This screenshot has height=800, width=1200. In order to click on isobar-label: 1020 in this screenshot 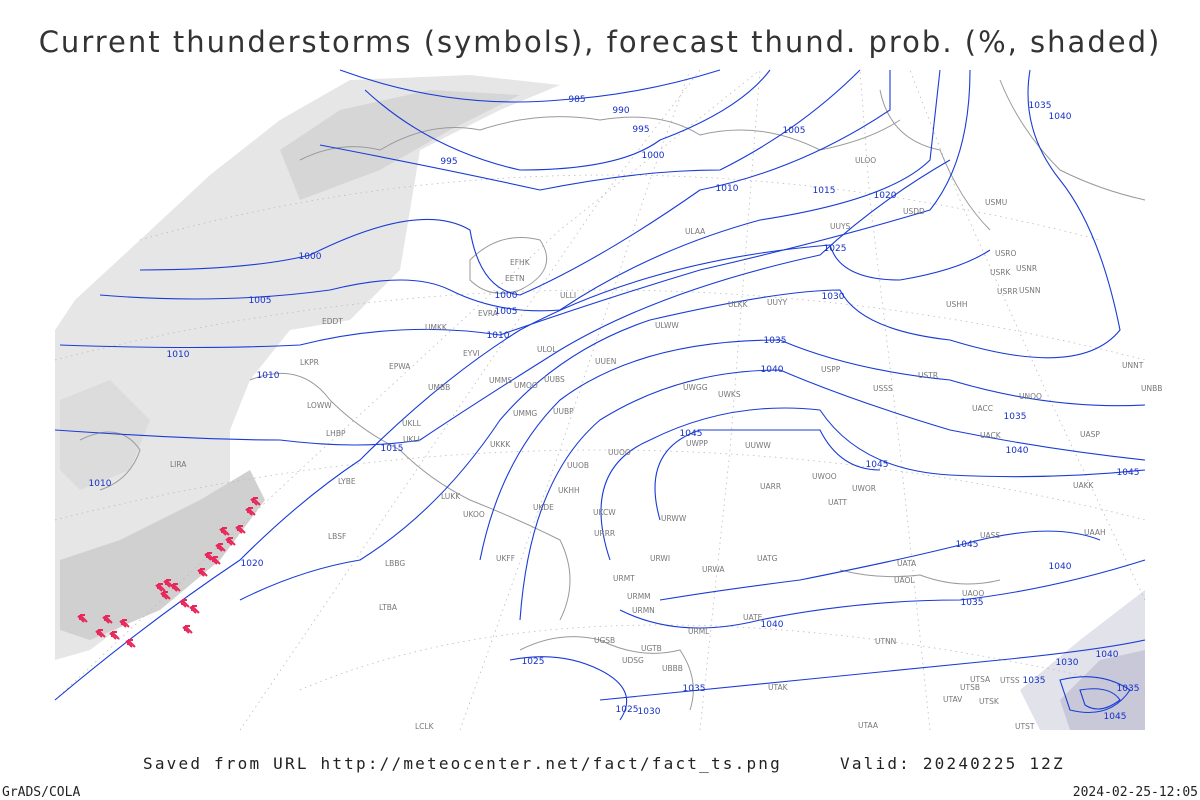, I will do `click(252, 564)`.